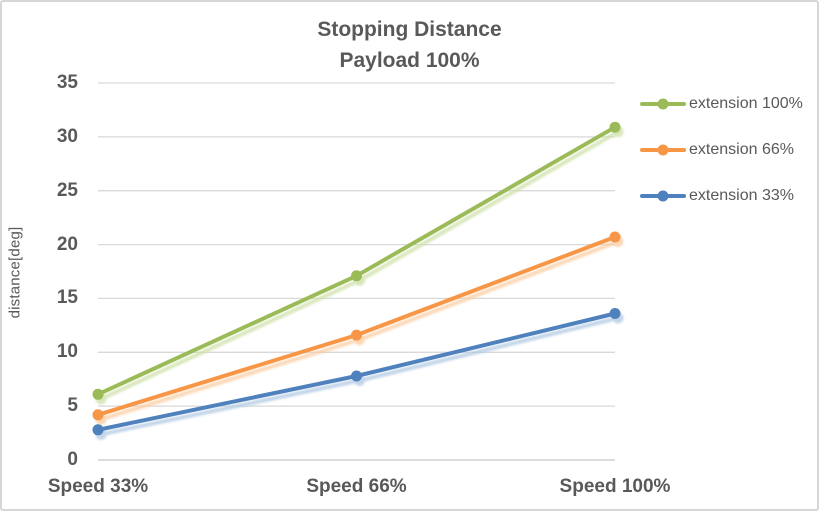 This screenshot has width=819, height=511. I want to click on y-tick-label: 15, so click(67, 298).